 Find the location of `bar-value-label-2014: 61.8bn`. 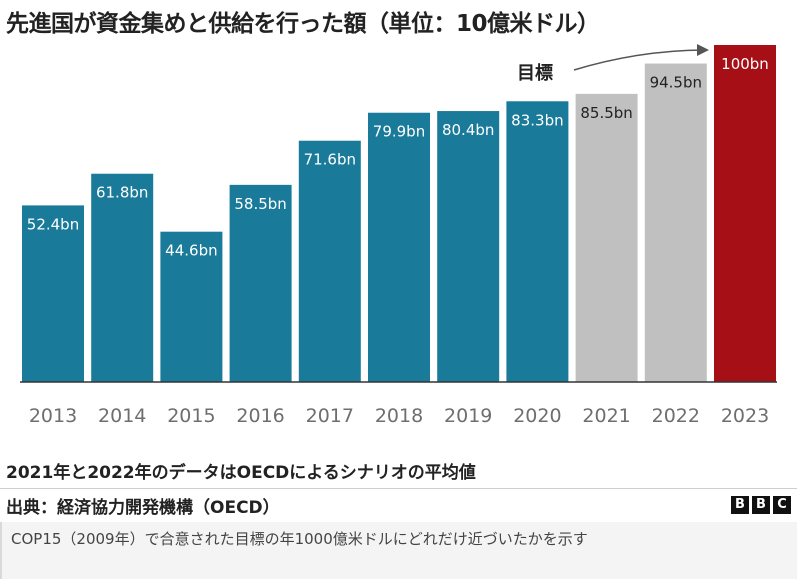

bar-value-label-2014: 61.8bn is located at coordinates (122, 193).